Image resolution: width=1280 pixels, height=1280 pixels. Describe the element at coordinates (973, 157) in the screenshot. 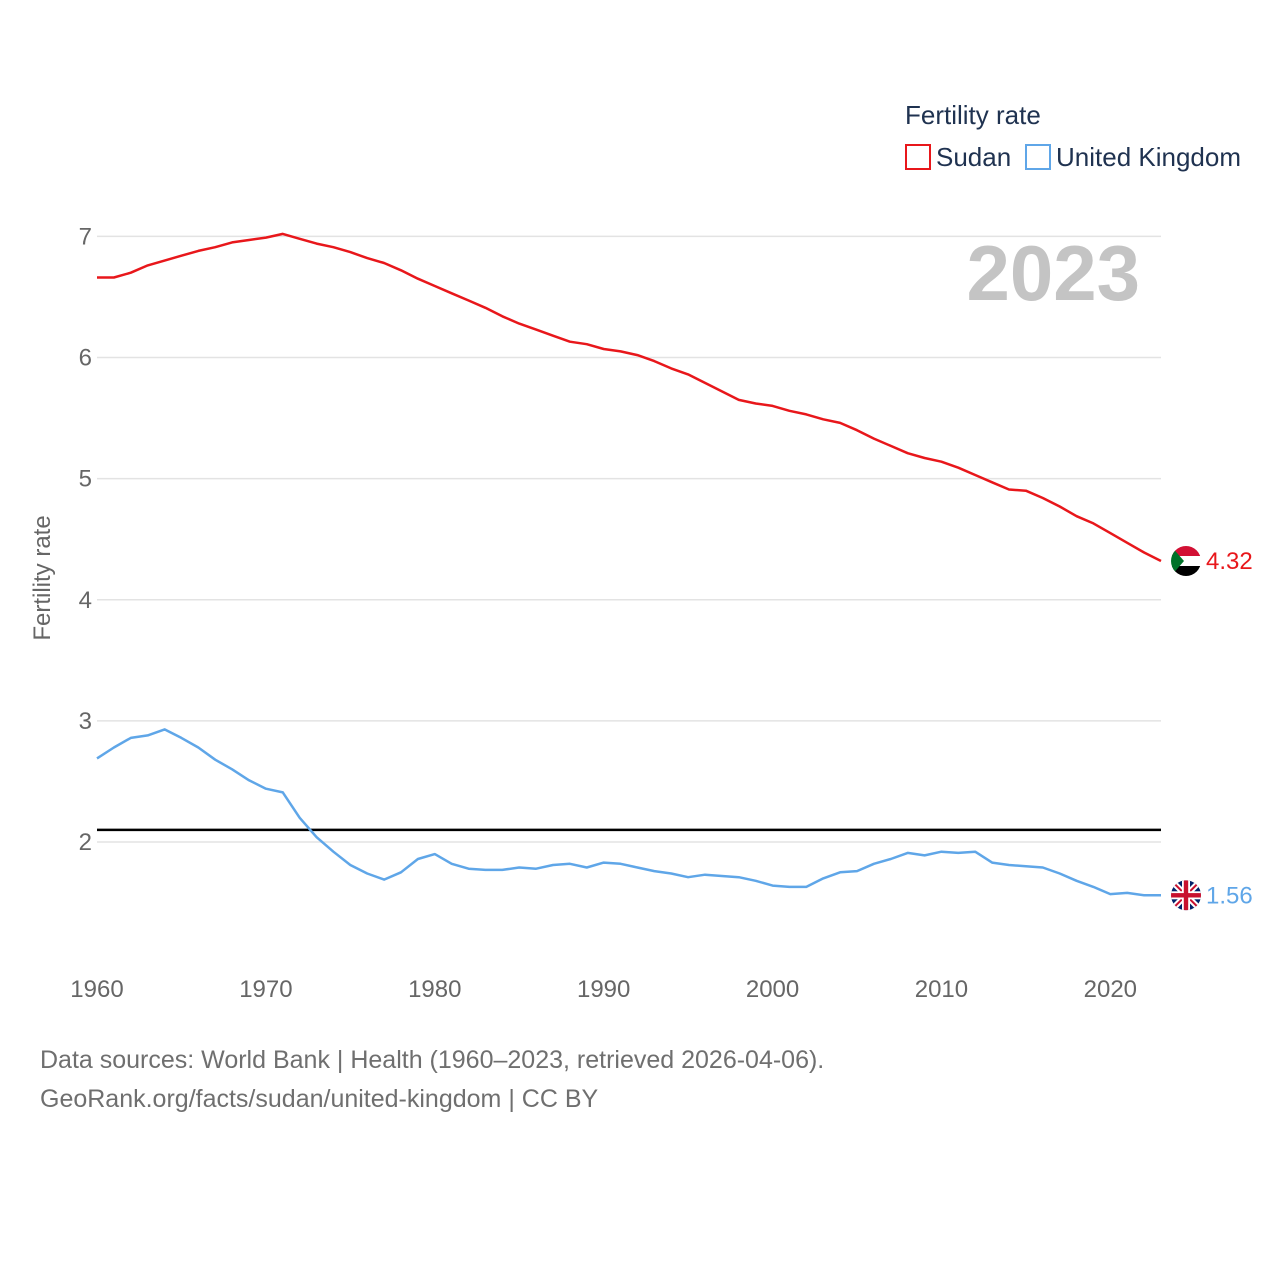

I see `legend-label-sudan: Sudan` at that location.